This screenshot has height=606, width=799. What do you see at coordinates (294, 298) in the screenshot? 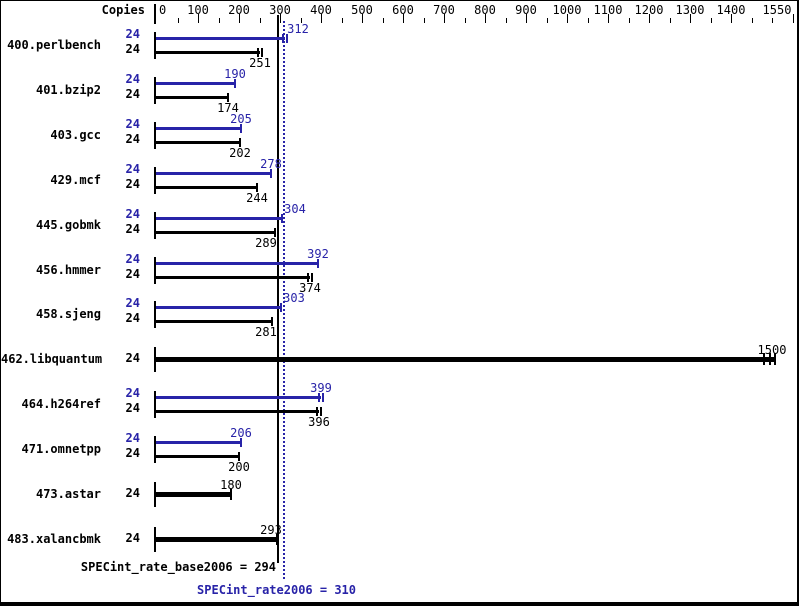
I see `peak-value-label: 303` at bounding box center [294, 298].